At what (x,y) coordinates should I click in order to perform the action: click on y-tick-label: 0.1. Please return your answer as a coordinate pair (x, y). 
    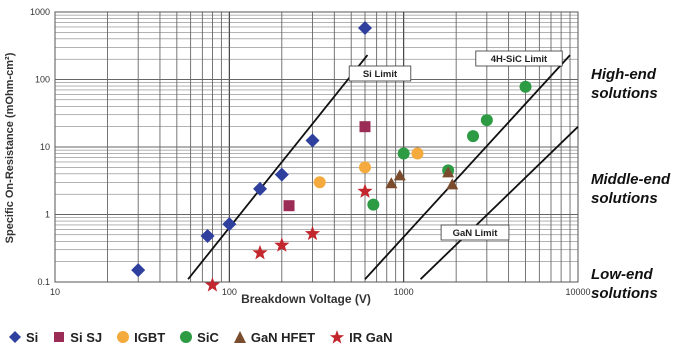
    Looking at the image, I should click on (43, 282).